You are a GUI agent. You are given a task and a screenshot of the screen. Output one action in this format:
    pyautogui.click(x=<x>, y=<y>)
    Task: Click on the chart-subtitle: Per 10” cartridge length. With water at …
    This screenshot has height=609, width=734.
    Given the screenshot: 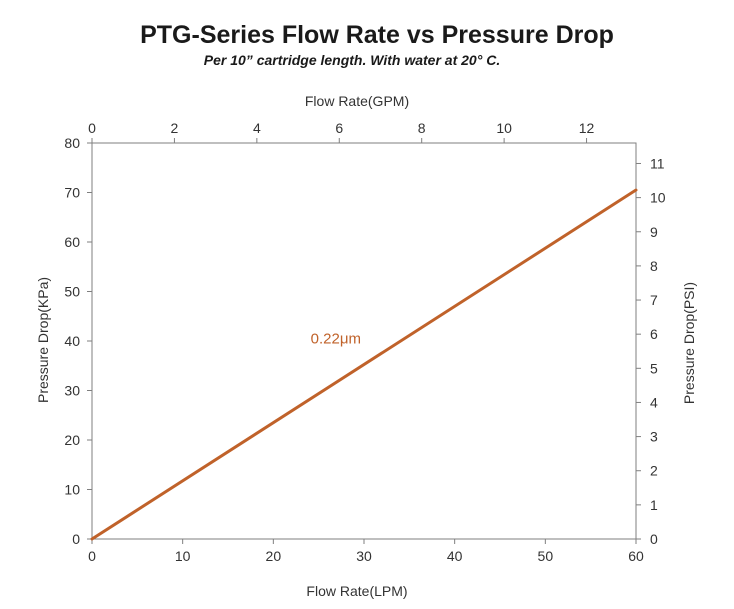 What is the action you would take?
    pyautogui.click(x=352, y=60)
    